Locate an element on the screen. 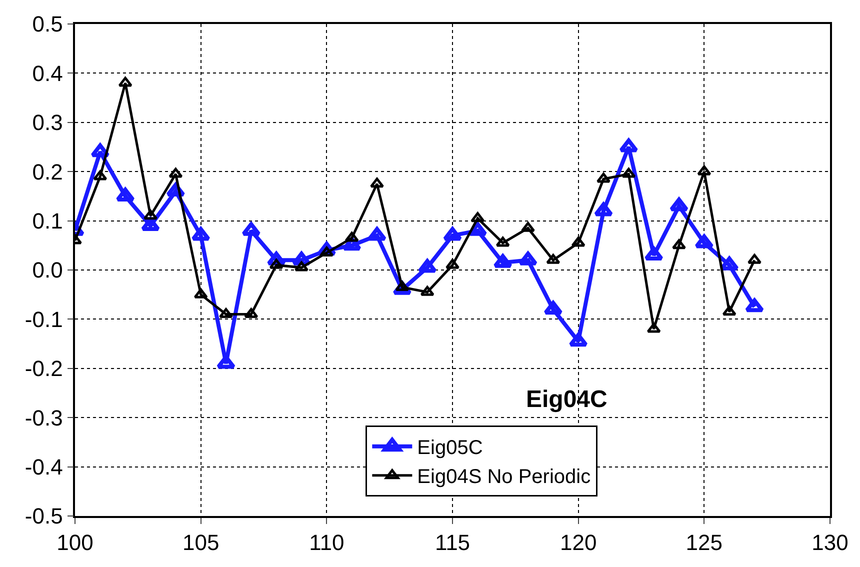 This screenshot has width=860, height=567. x-tick-label: 125 is located at coordinates (704, 543).